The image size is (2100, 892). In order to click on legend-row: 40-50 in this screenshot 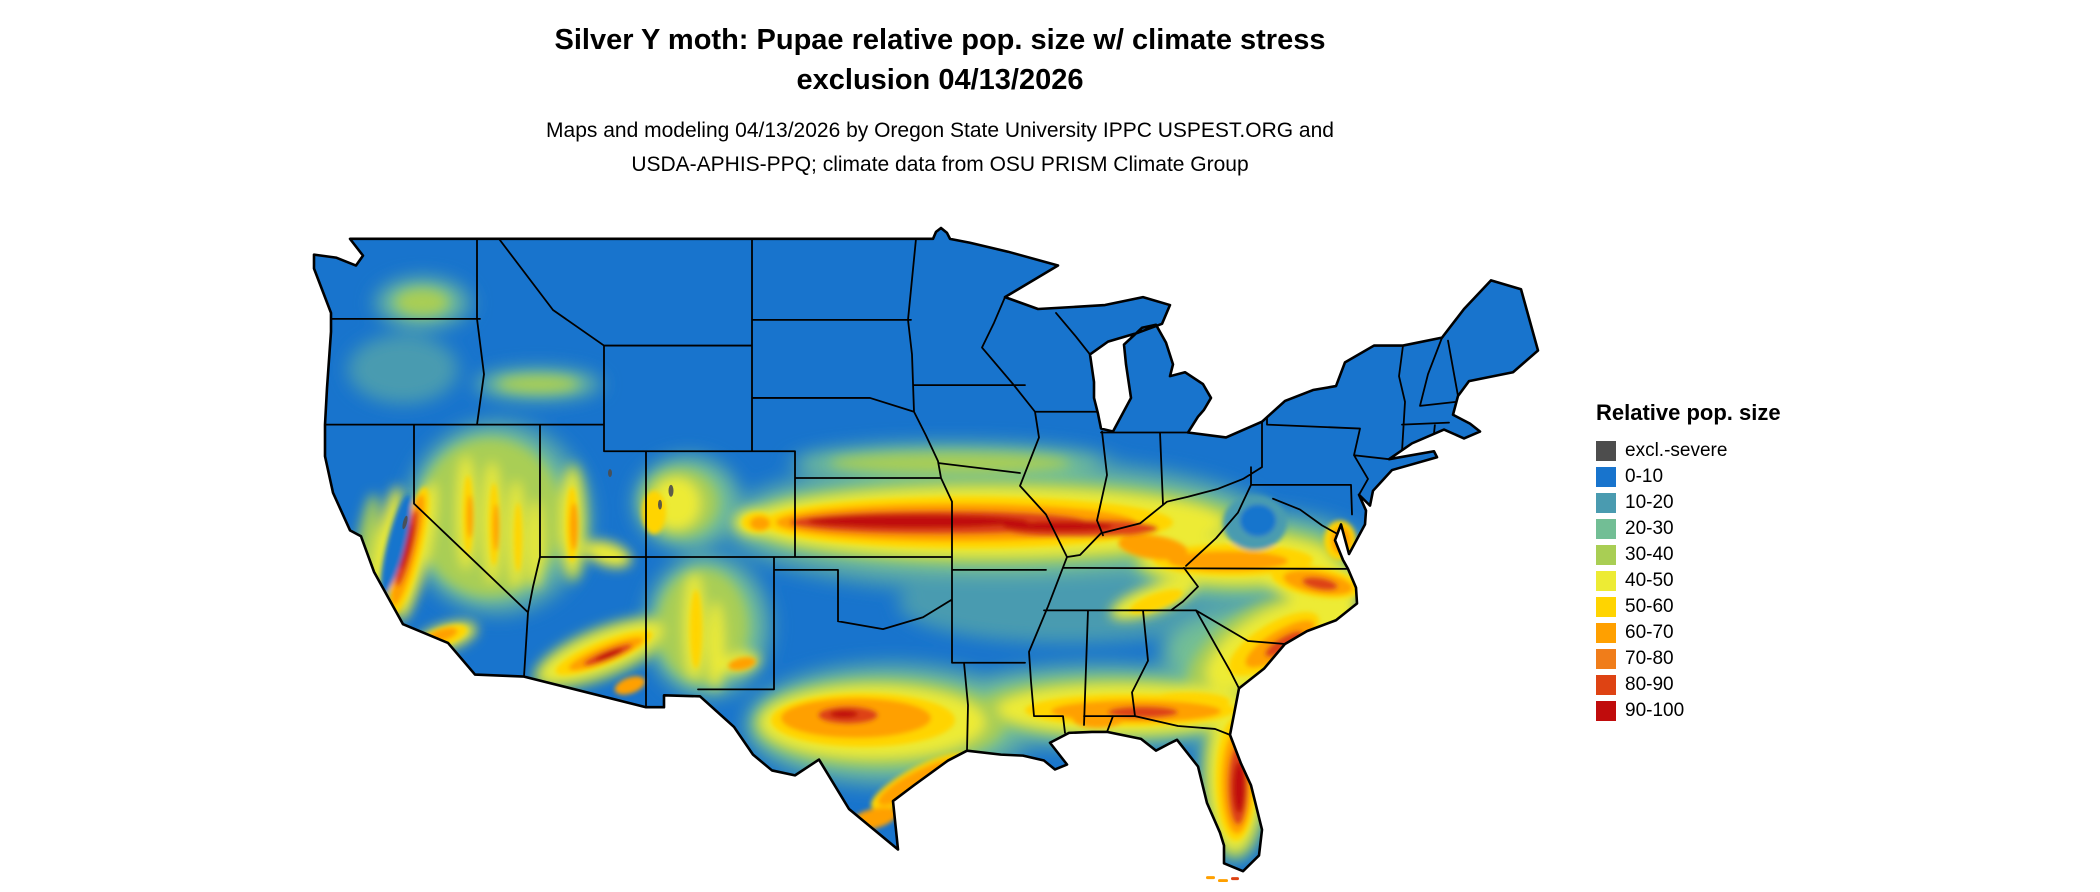, I will do `click(1688, 581)`.